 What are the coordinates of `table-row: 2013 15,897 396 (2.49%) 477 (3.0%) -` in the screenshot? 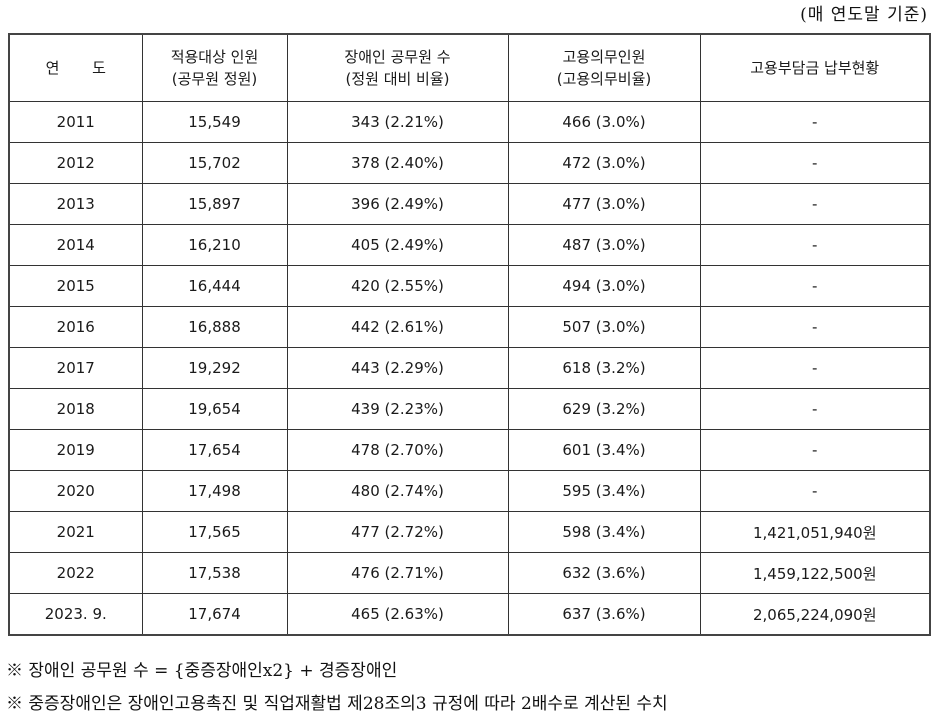 It's located at (469, 204).